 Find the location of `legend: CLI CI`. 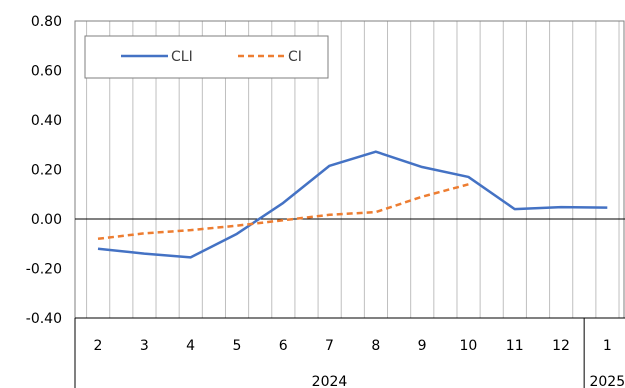

legend: CLI CI is located at coordinates (206, 57).